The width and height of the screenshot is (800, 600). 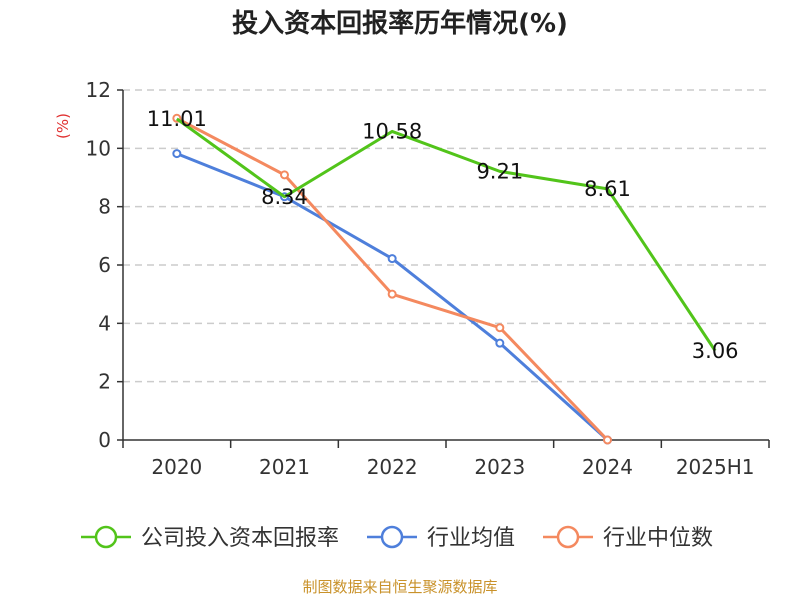 I want to click on data-label: 8.61, so click(x=607, y=189).